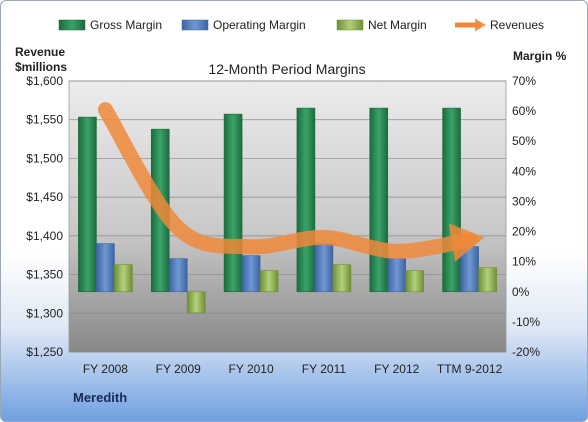 This screenshot has width=588, height=422. Describe the element at coordinates (105, 369) in the screenshot. I see `x-tick-label: FY 2008` at that location.